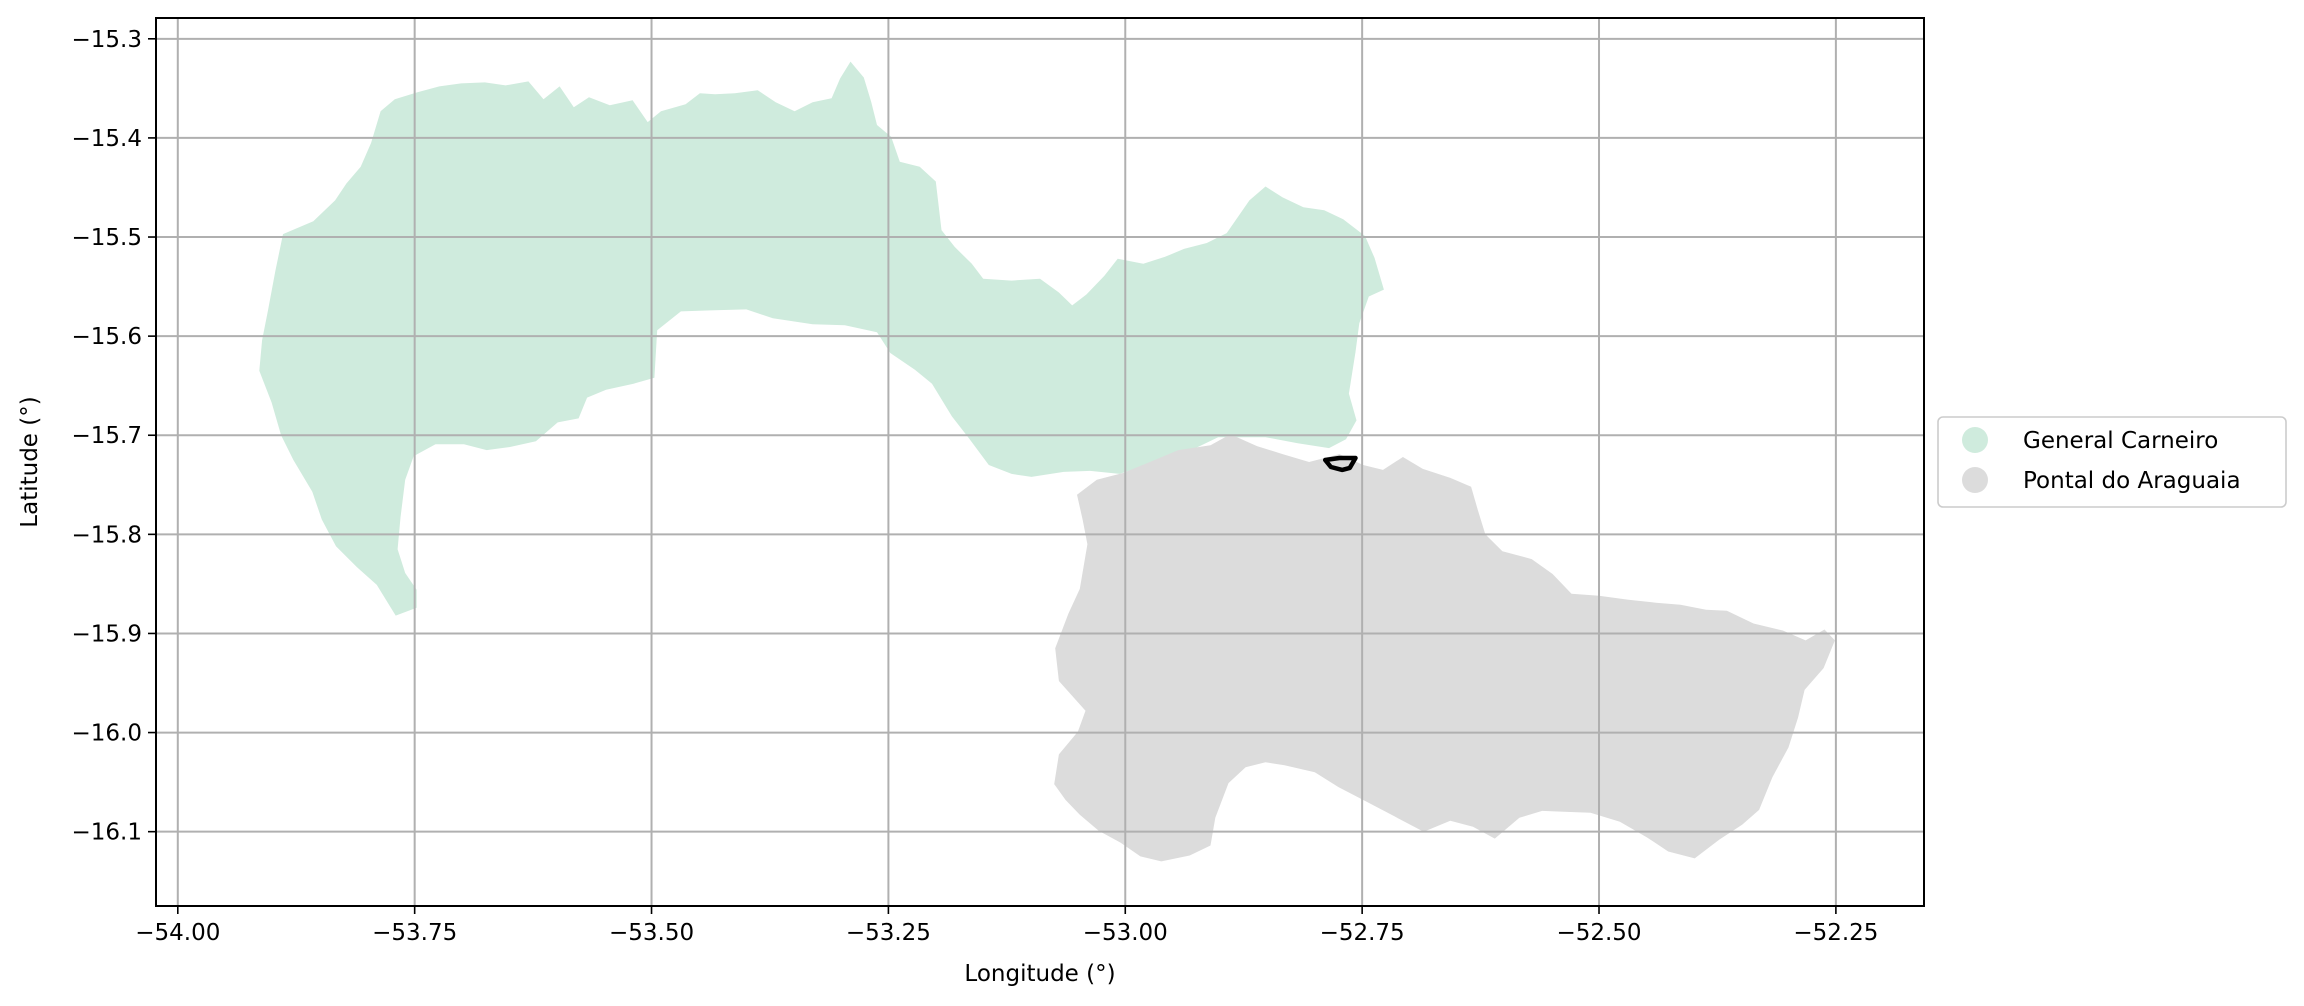  Describe the element at coordinates (1125, 933) in the screenshot. I see `x-tick-label: −53.00` at that location.